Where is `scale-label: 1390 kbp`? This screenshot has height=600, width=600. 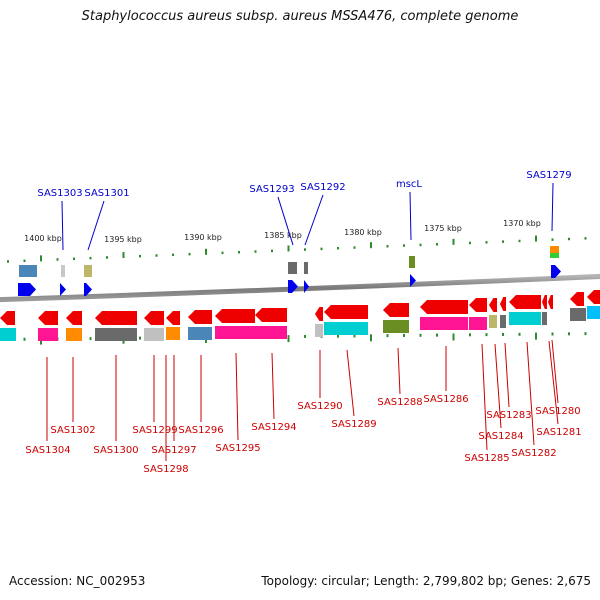
scale-label: 1390 kbp is located at coordinates (203, 237).